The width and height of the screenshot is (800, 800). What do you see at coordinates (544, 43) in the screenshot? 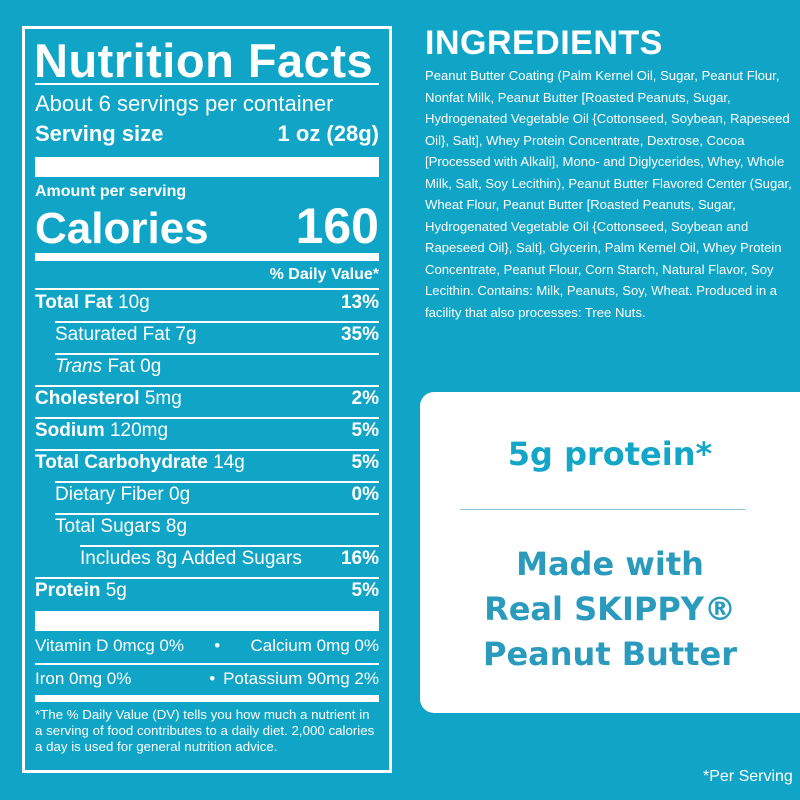
I see `ingredients-heading: INGREDIENTS` at bounding box center [544, 43].